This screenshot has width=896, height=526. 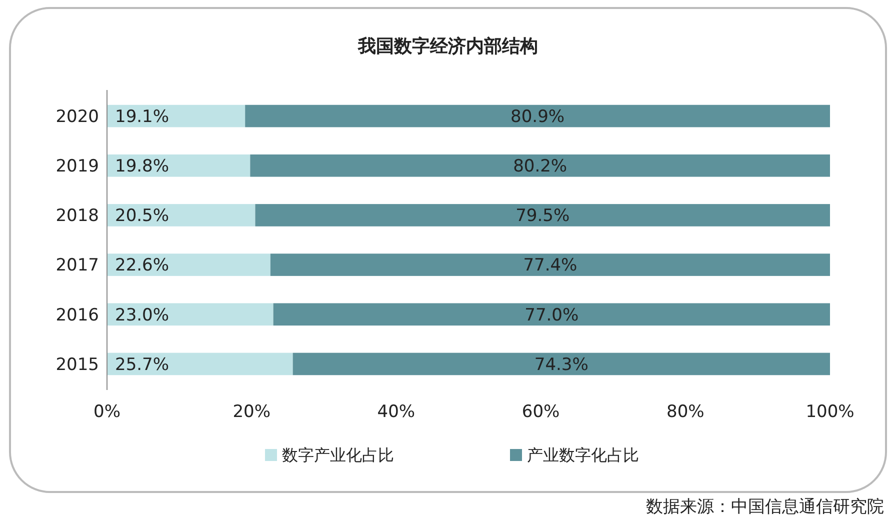 What do you see at coordinates (142, 315) in the screenshot?
I see `data-label: 23.0%` at bounding box center [142, 315].